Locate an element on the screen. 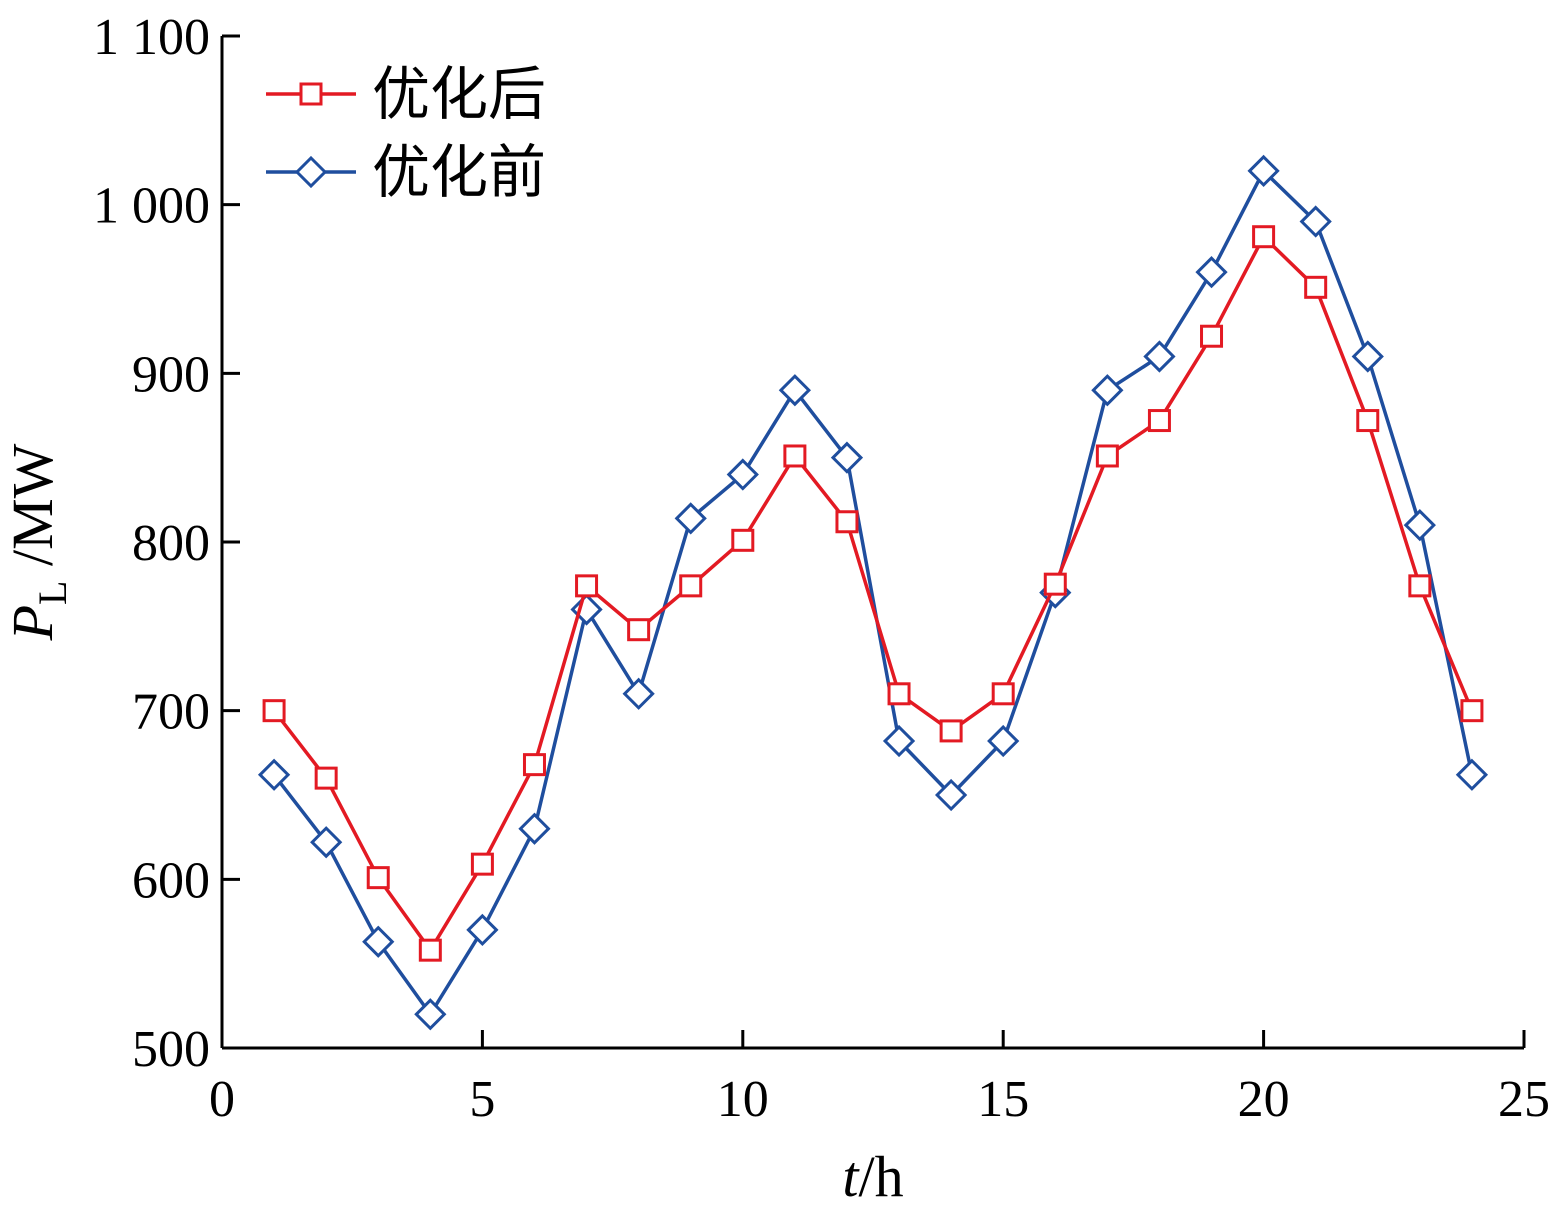 This screenshot has height=1218, width=1554. x-tick-label: 20 is located at coordinates (1264, 1099).